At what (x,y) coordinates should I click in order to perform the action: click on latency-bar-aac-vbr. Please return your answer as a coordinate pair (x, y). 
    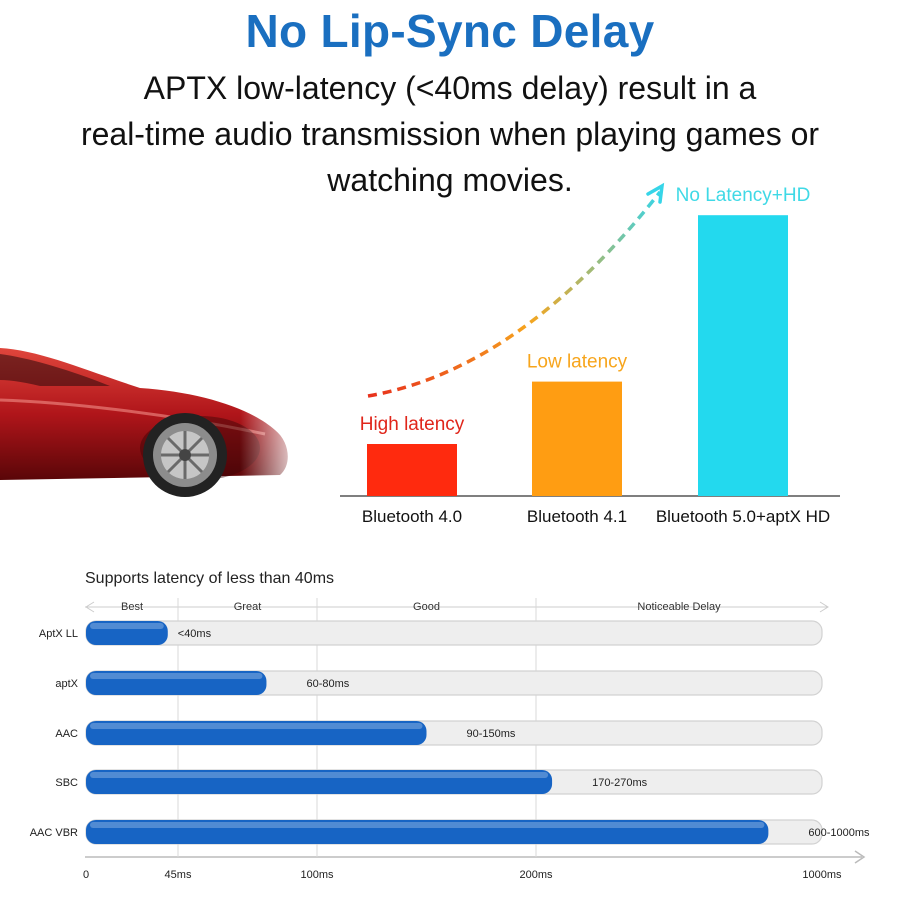
    Looking at the image, I should click on (427, 832).